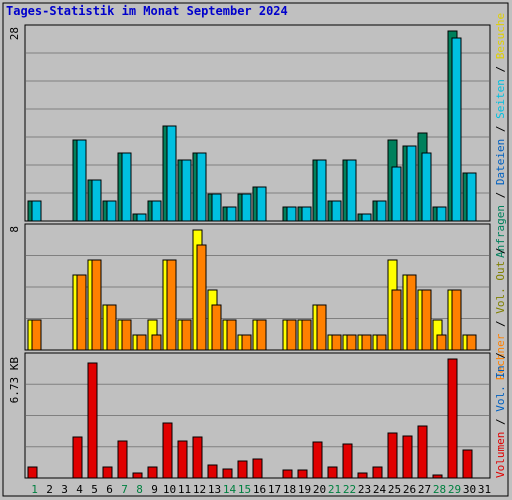 The height and width of the screenshot is (500, 512). What do you see at coordinates (500, 314) in the screenshot?
I see `legend-middle: Rechner / Vol. Out /` at bounding box center [500, 314].